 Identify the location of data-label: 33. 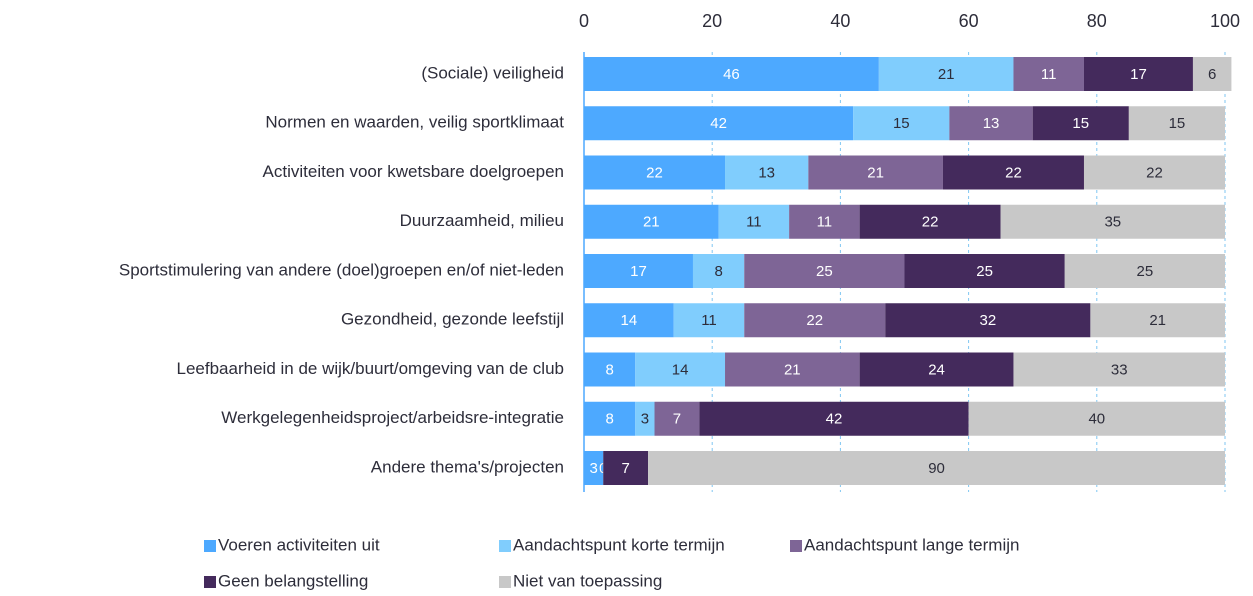
(1119, 369).